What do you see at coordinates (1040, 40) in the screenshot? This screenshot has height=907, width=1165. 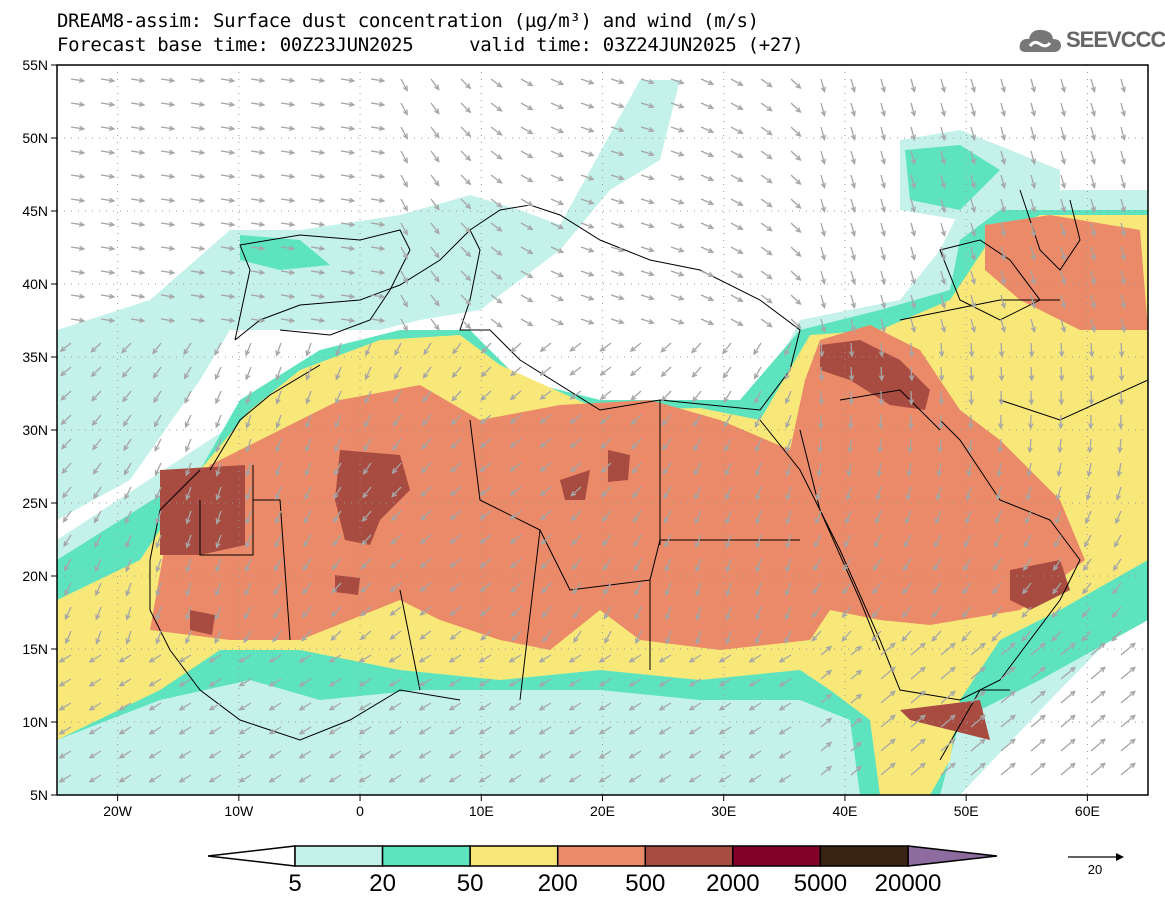 I see `cloud-icon` at bounding box center [1040, 40].